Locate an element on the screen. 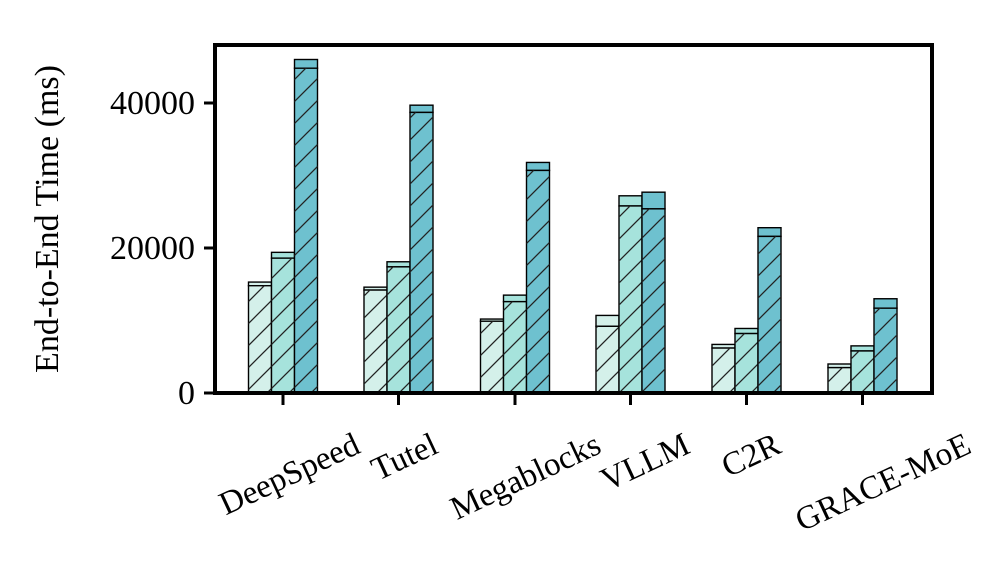  x-category-label: Megablocks is located at coordinates (525, 477).